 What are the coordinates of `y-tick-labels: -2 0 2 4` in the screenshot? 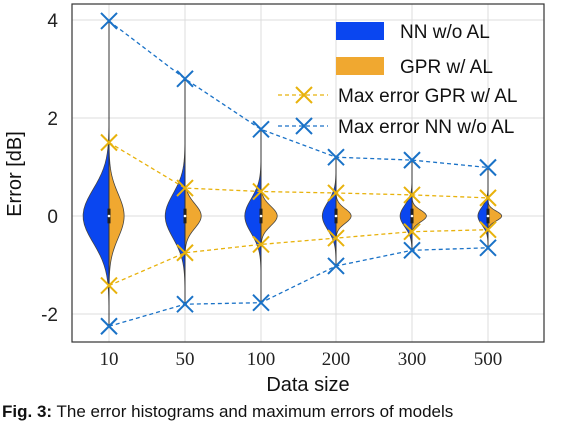 It's located at (49, 168).